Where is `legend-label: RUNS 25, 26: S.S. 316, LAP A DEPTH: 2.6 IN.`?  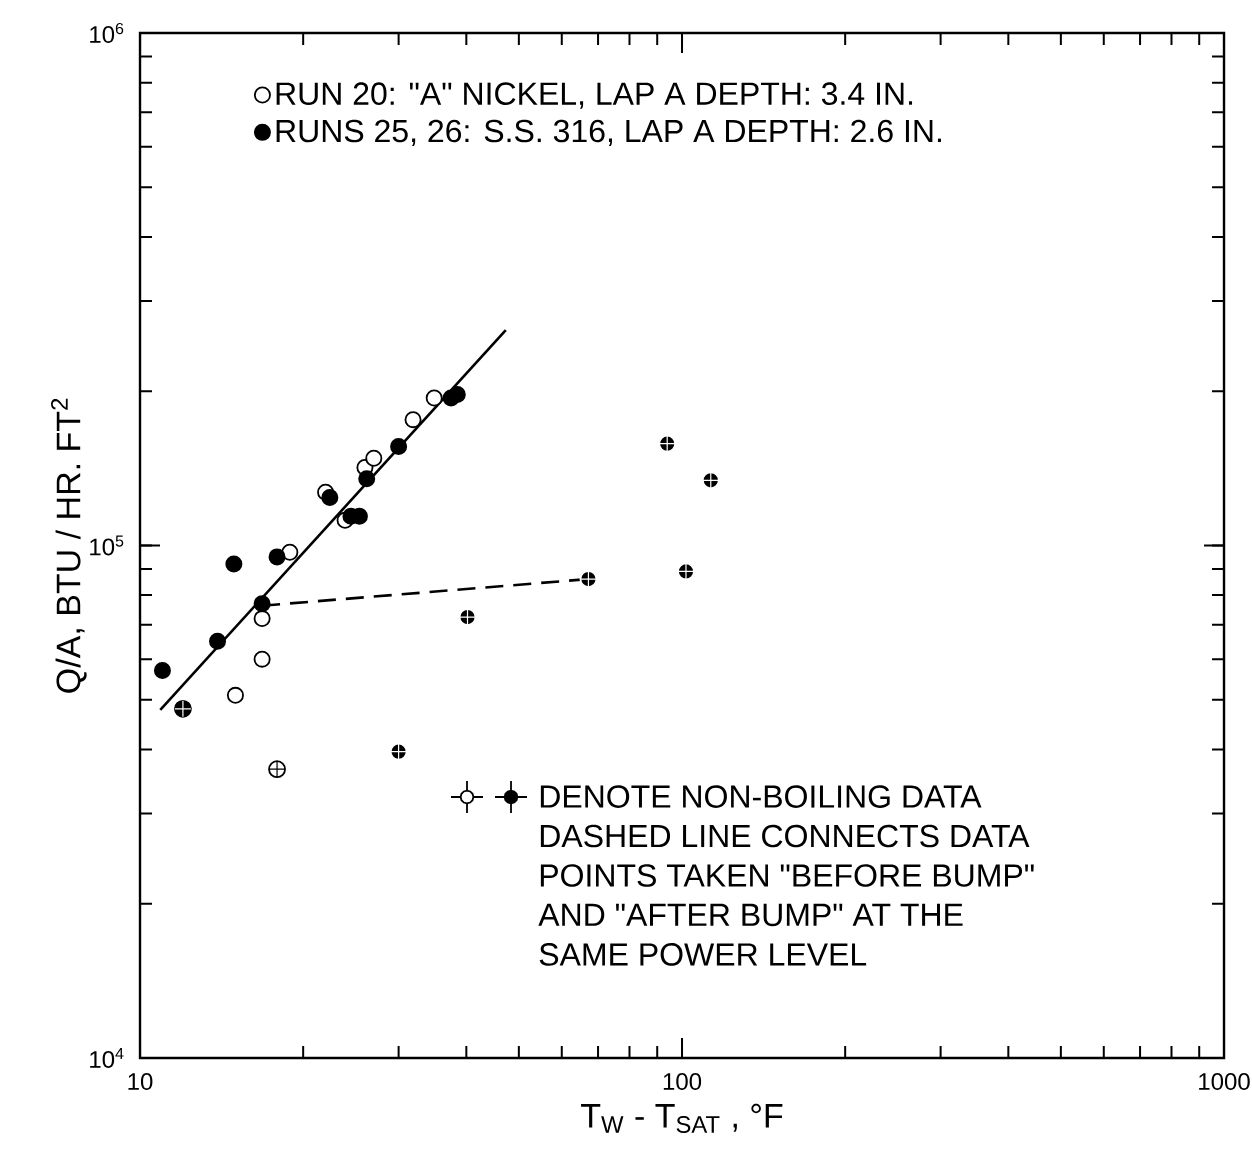 legend-label: RUNS 25, 26: S.S. 316, LAP A DEPTH: 2.6 IN. is located at coordinates (608, 133).